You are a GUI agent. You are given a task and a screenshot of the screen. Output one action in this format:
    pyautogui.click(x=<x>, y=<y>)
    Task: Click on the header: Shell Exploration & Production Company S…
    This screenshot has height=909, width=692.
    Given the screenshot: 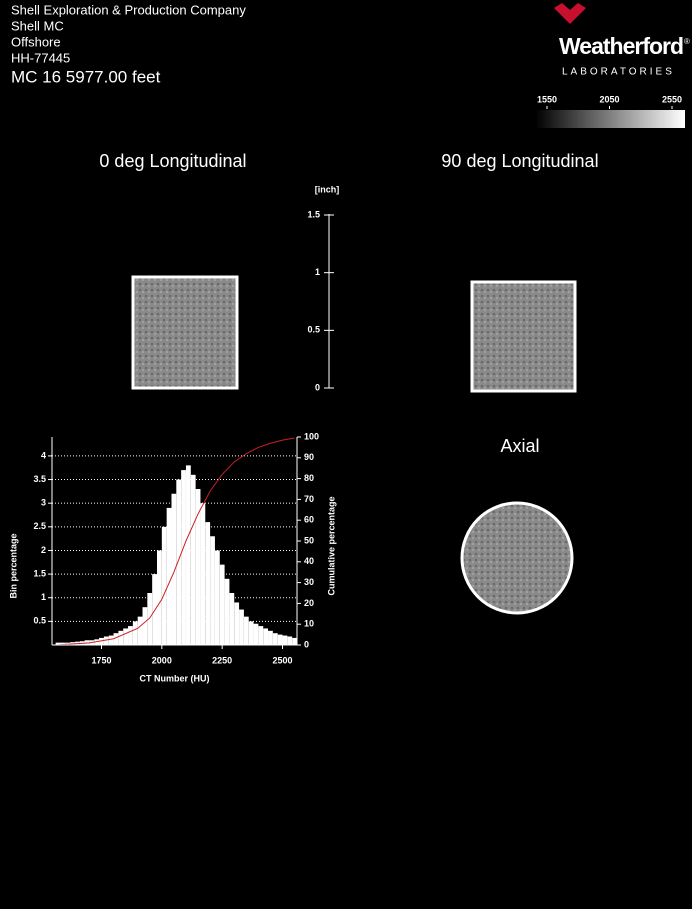 What is the action you would take?
    pyautogui.click(x=128, y=44)
    